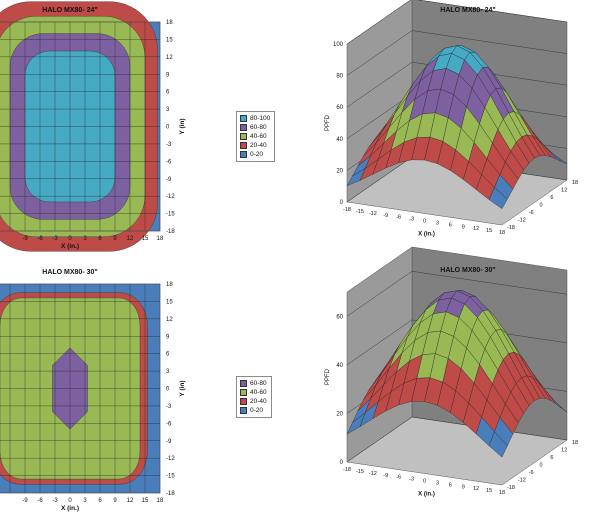  What do you see at coordinates (339, 77) in the screenshot?
I see `z-tick-label: 80` at bounding box center [339, 77].